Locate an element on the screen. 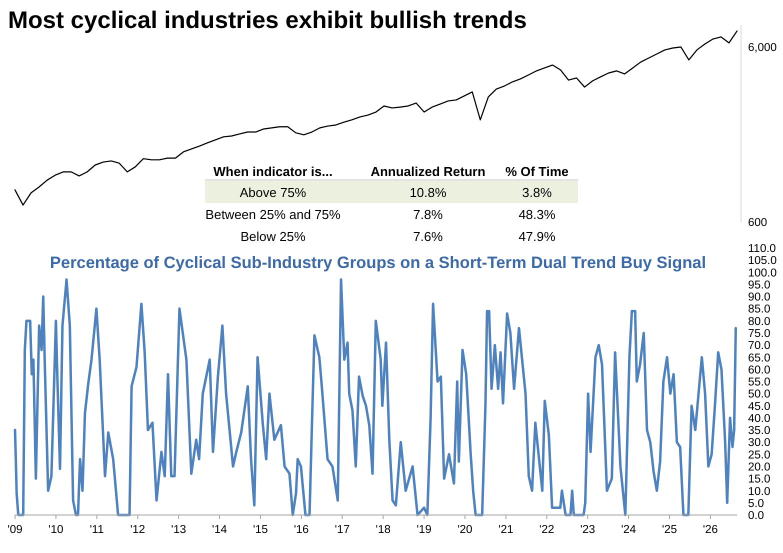  annotation: % Of Time is located at coordinates (537, 171).